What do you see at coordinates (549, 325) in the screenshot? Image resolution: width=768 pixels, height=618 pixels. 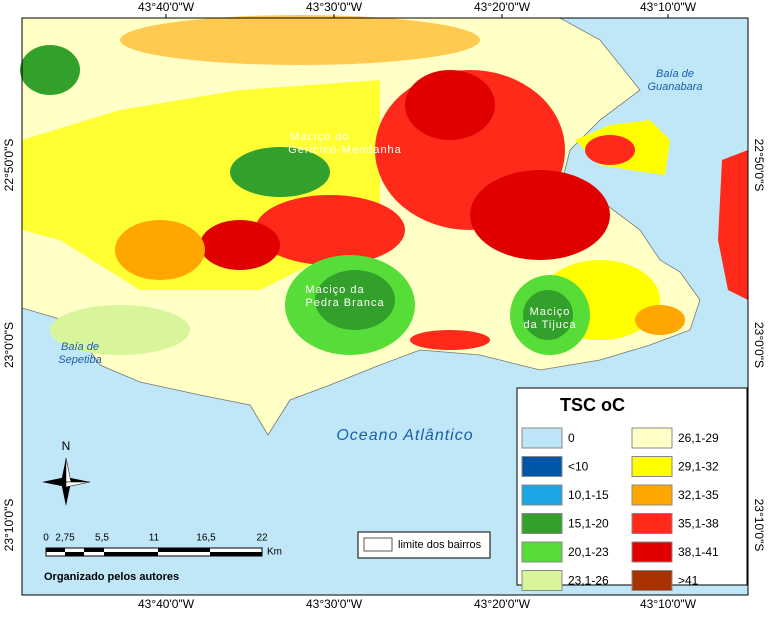 I see `place-label: da Tijuca` at bounding box center [549, 325].